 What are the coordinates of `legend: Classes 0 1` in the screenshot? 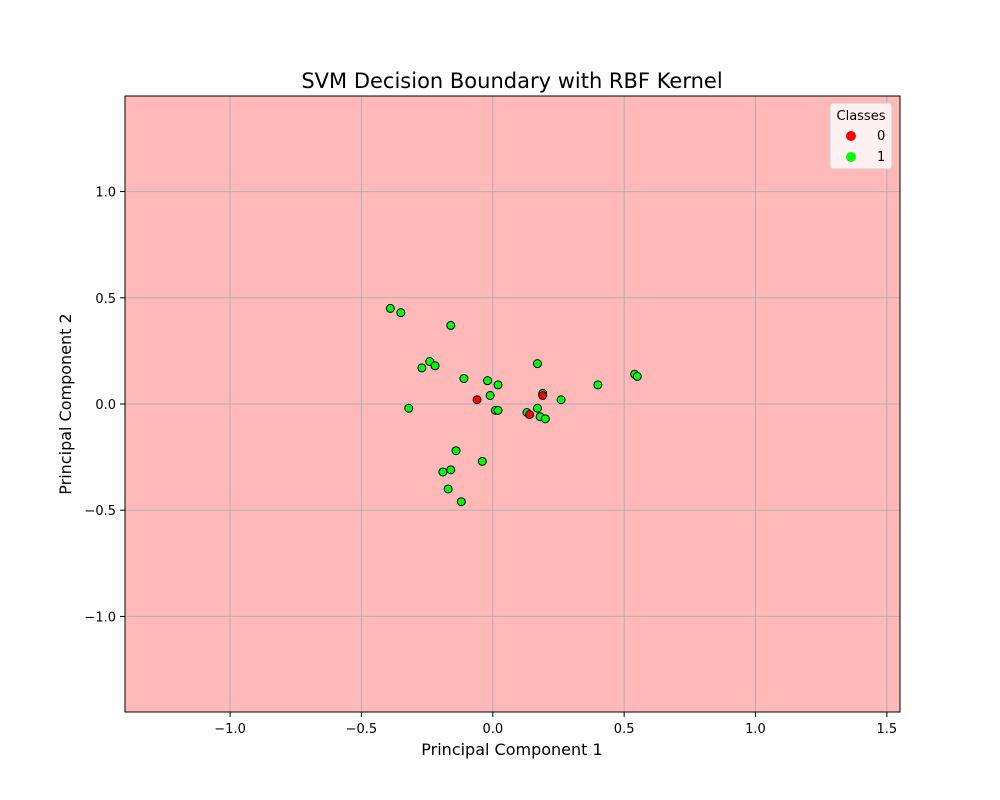 It's located at (861, 136).